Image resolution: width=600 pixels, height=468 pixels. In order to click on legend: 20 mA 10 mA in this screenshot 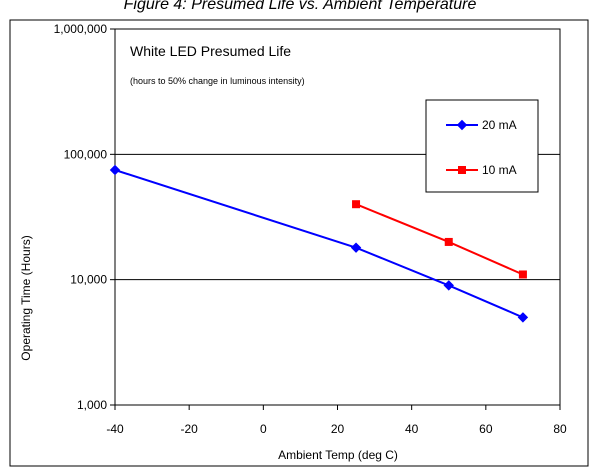, I will do `click(482, 146)`.